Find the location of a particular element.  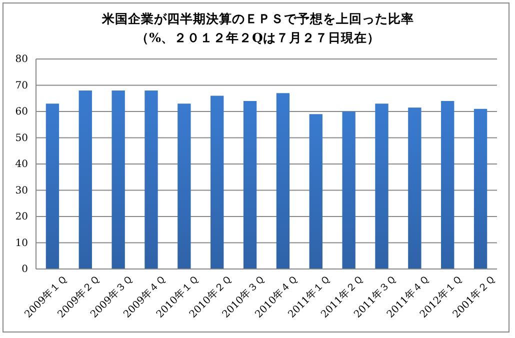

chart-title: 米国企業が四半期決算のＥＰＳで予想を上回った比率 is located at coordinates (257, 18).